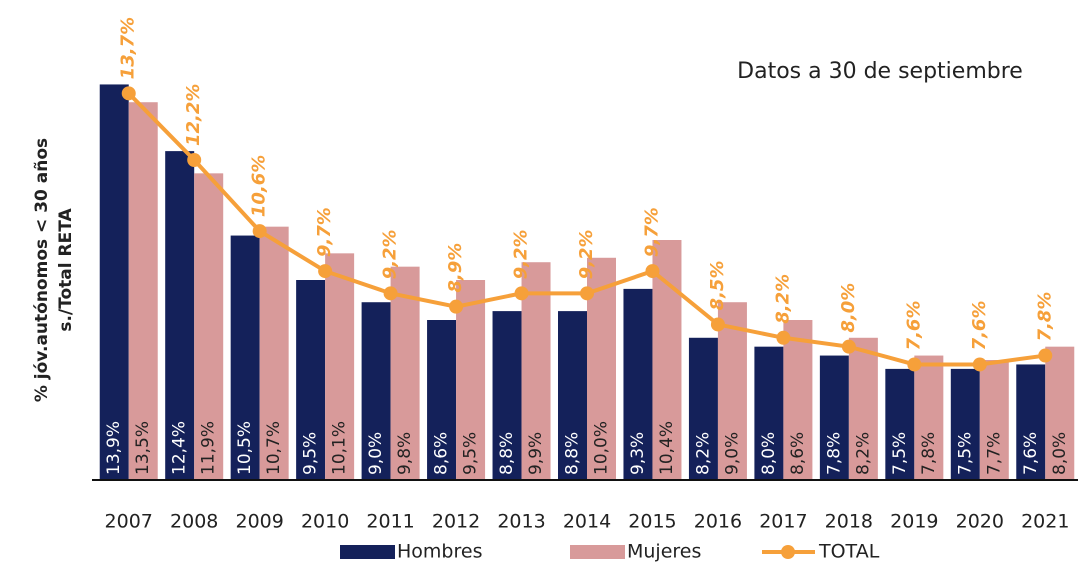 The image size is (1079, 563). I want to click on x-tick-label: 2017, so click(783, 522).